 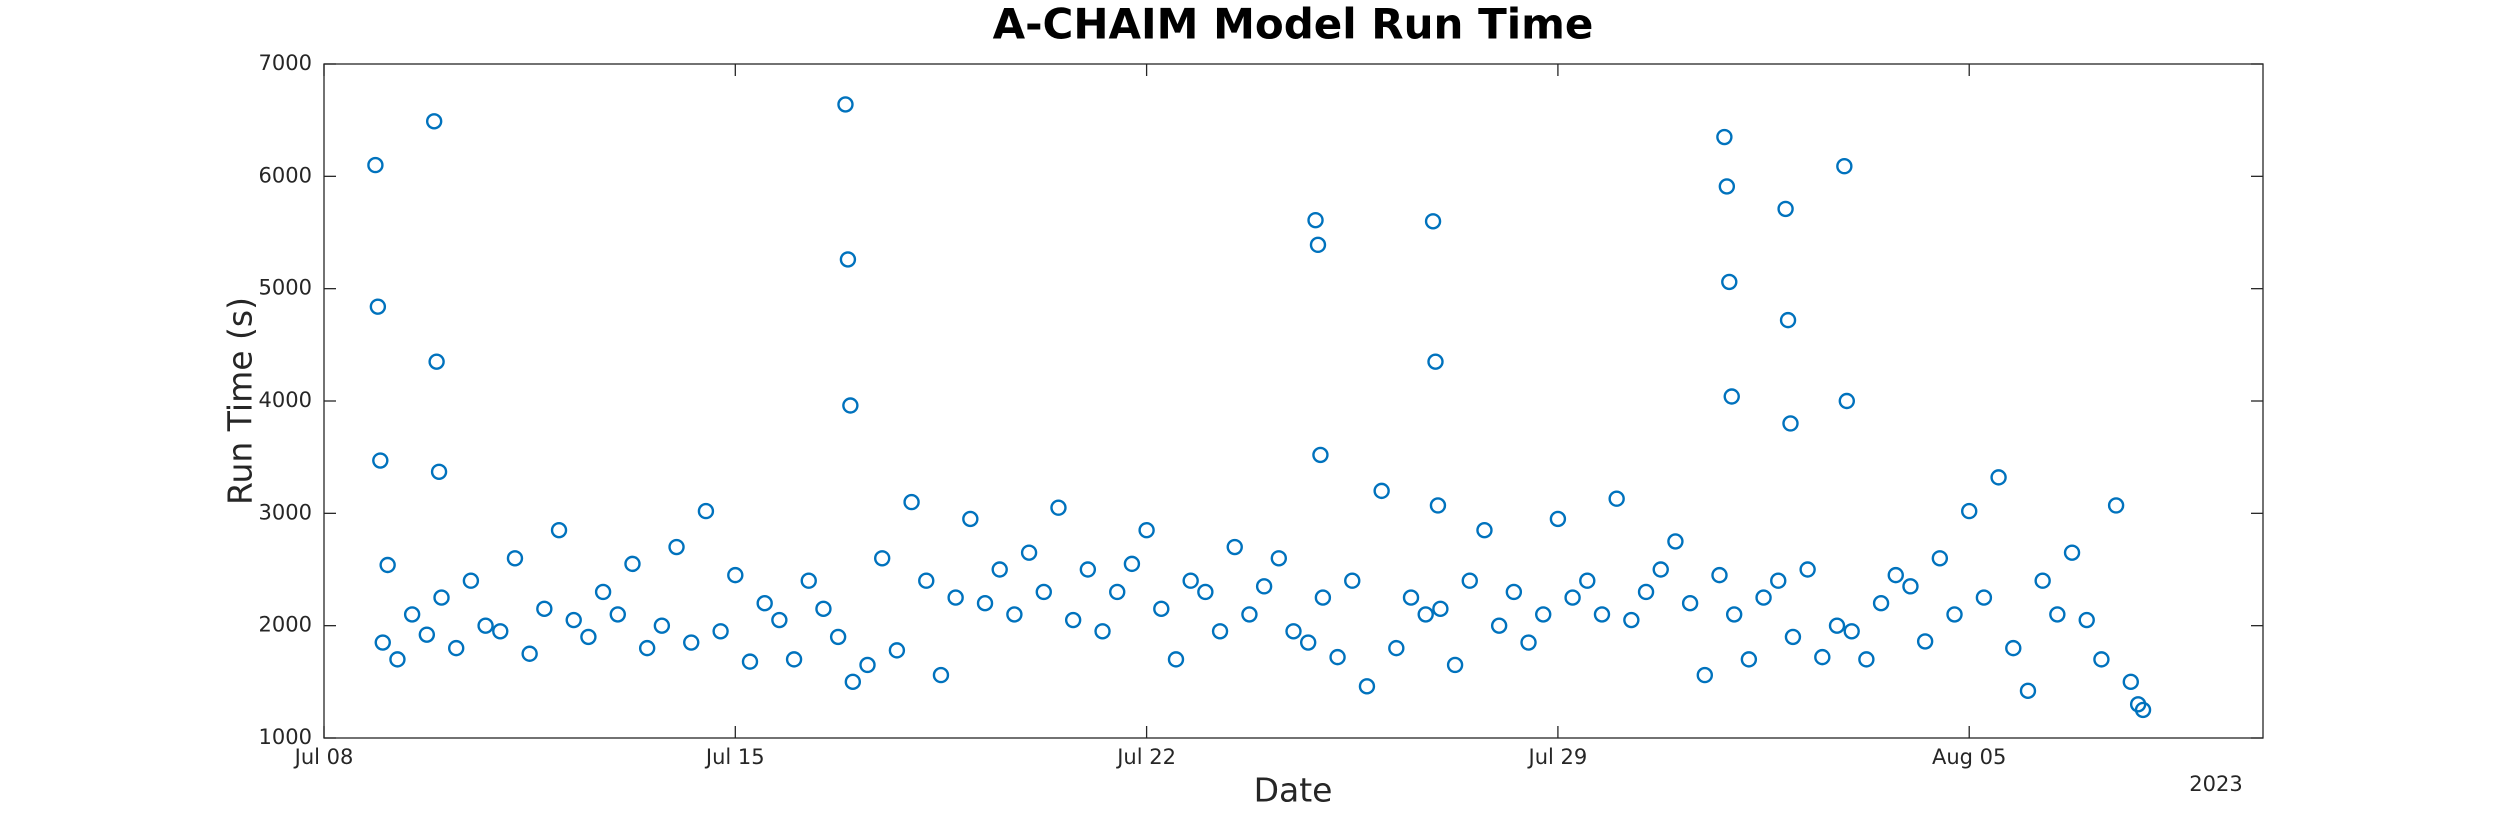 What do you see at coordinates (1145, 757) in the screenshot?
I see `x-tick-label: Jul 22` at bounding box center [1145, 757].